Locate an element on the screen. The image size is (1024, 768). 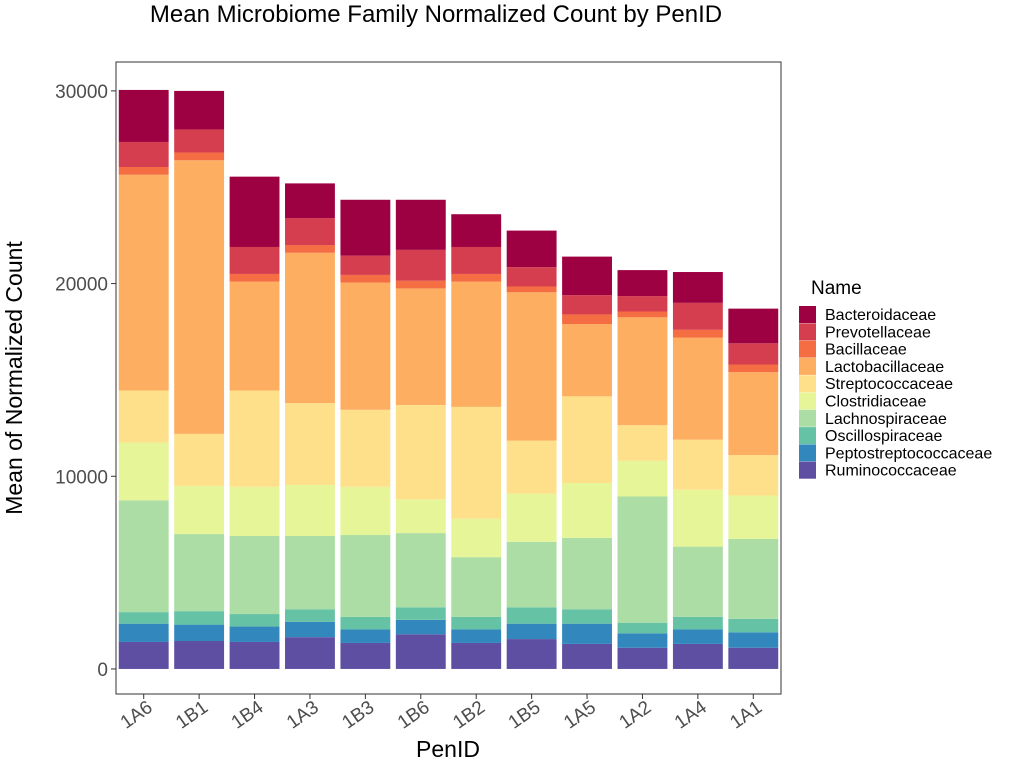
x-tick-label: 1B5 is located at coordinates (525, 715).